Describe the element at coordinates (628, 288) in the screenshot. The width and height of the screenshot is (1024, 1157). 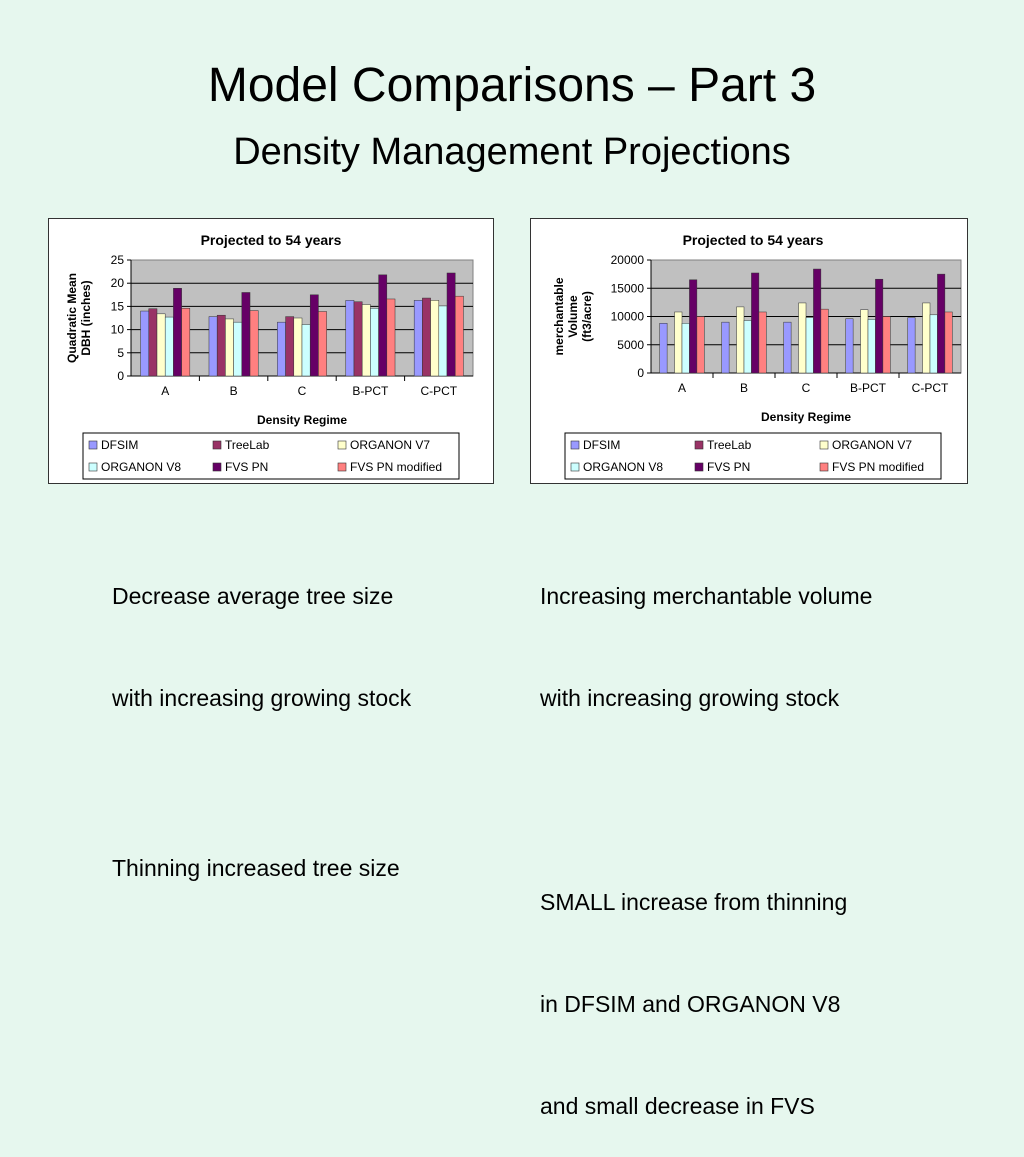
I see `volume-y-tick-label: 15000` at that location.